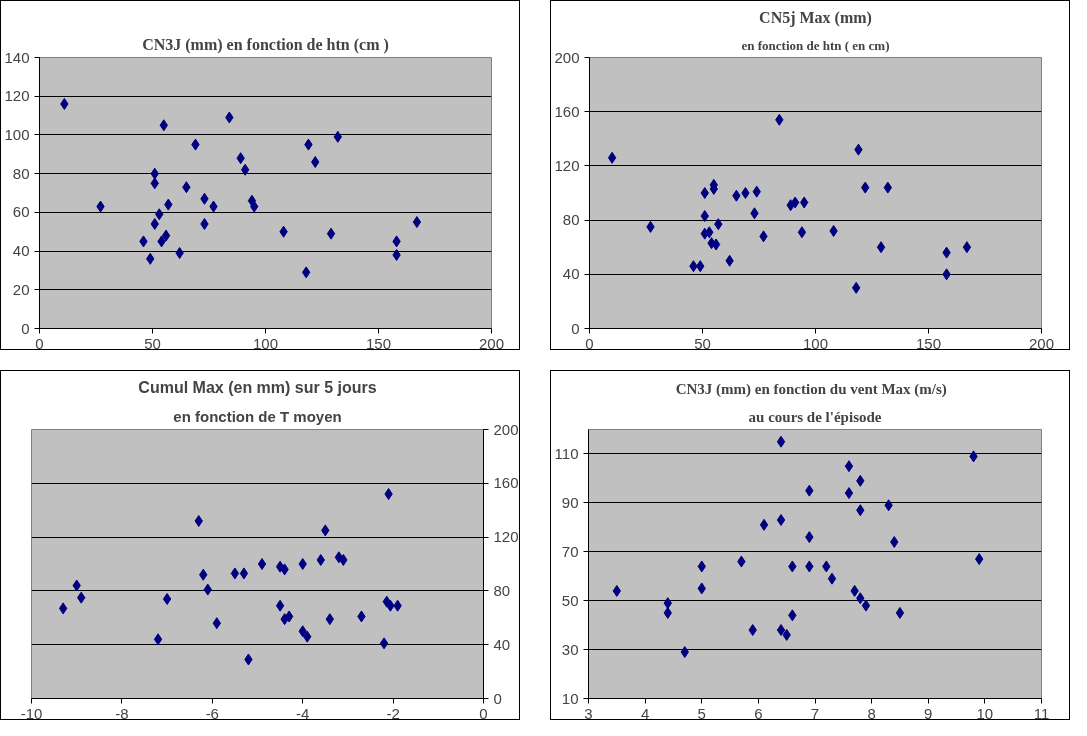  What do you see at coordinates (17, 134) in the screenshot?
I see `y-tick-label: 100` at bounding box center [17, 134].